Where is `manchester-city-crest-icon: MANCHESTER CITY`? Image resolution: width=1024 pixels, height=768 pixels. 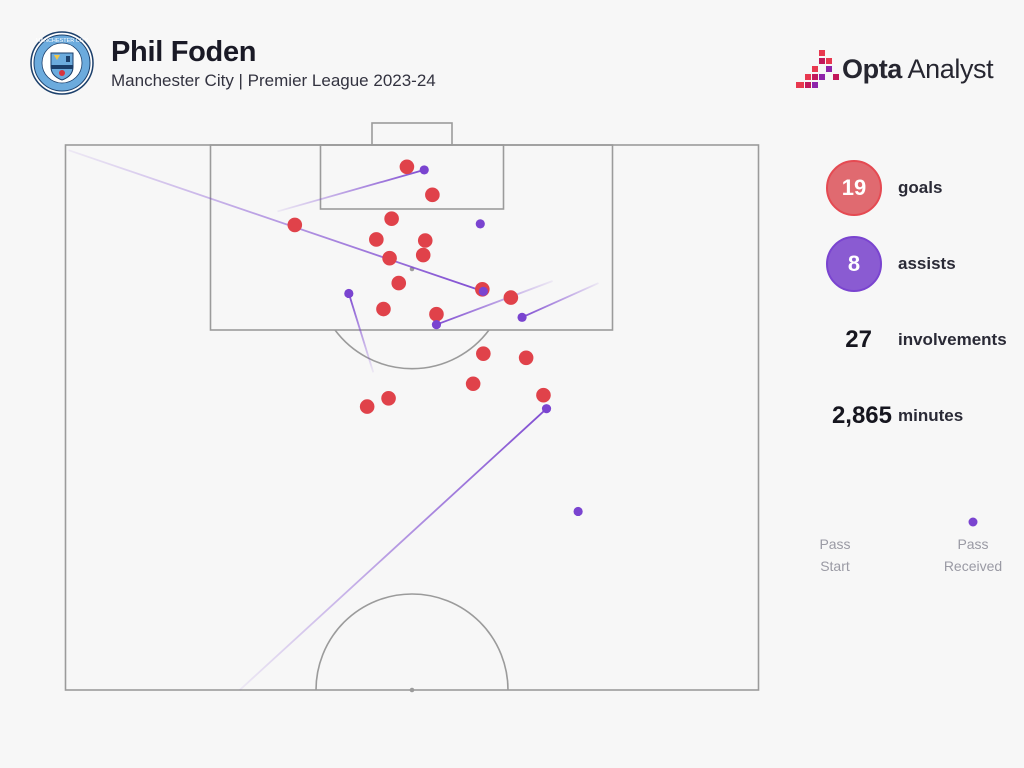
manchester-city-crest-icon: MANCHESTER CITY is located at coordinates (62, 63).